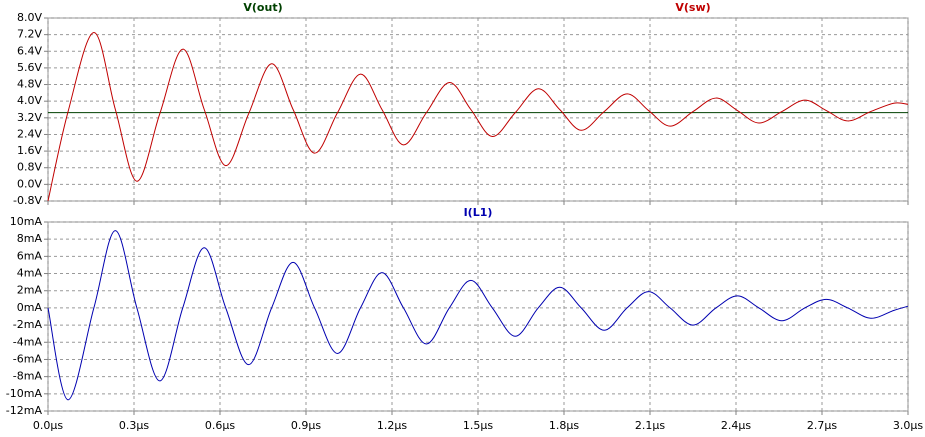 Image resolution: width=925 pixels, height=437 pixels. Describe the element at coordinates (134, 425) in the screenshot. I see `x-tick-label: 0.3µs` at that location.